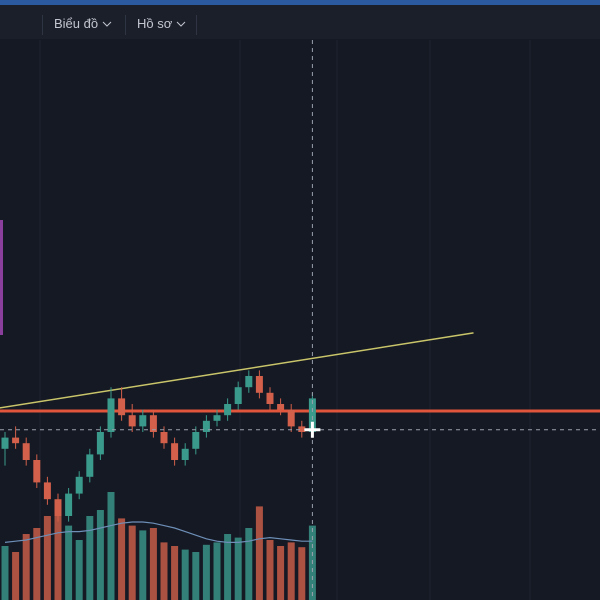  I want to click on volume-ma-line, so click(158, 532).